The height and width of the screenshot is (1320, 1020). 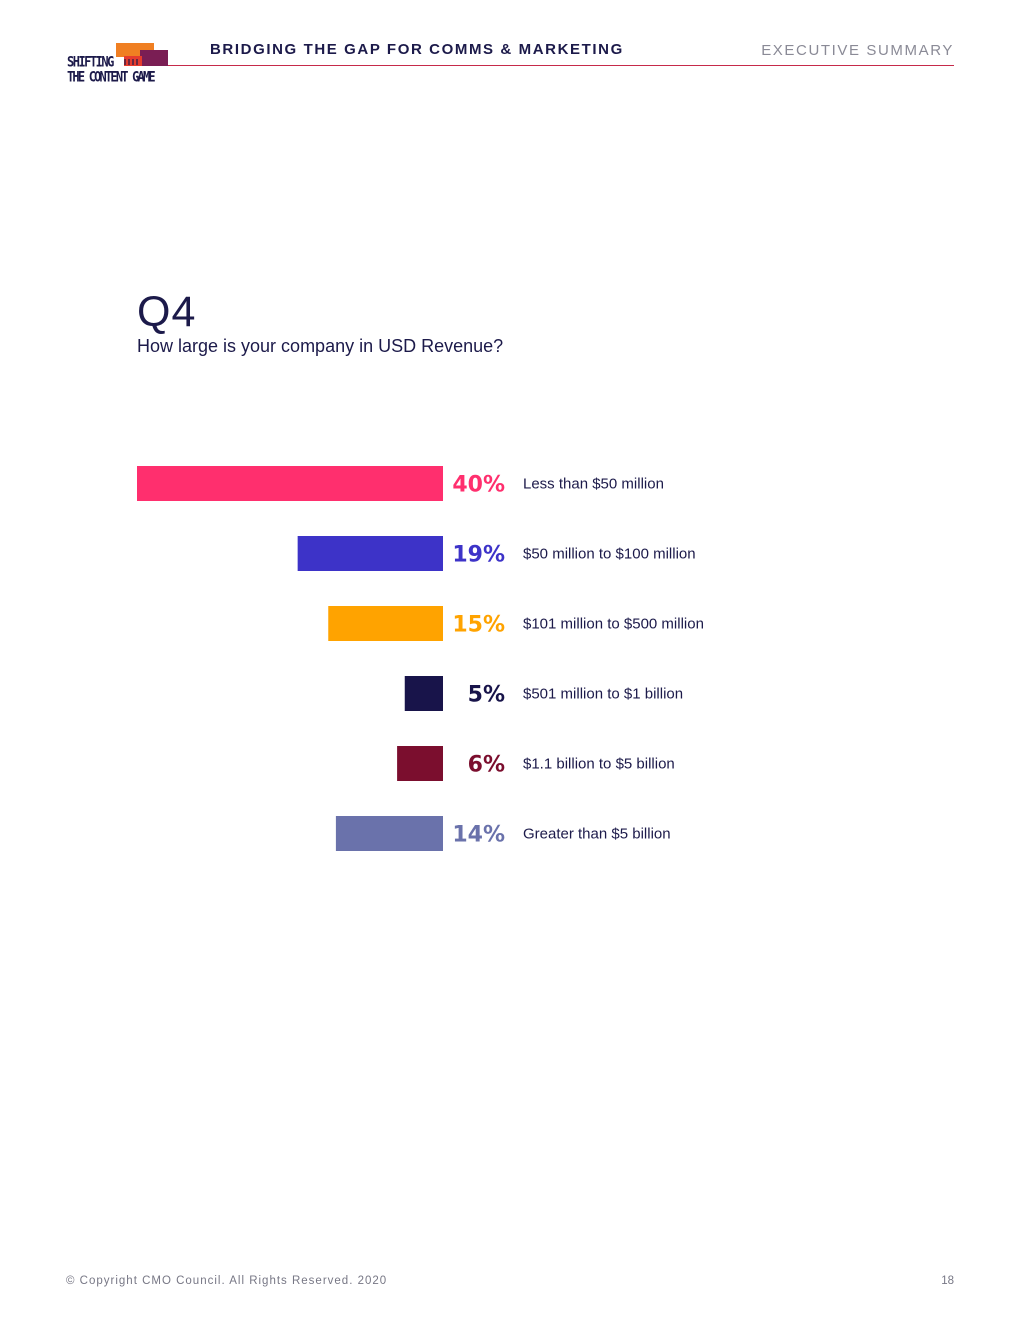 What do you see at coordinates (417, 49) in the screenshot?
I see `header-title: BRIDGING THE GAP FOR COMMS & MARKETING` at bounding box center [417, 49].